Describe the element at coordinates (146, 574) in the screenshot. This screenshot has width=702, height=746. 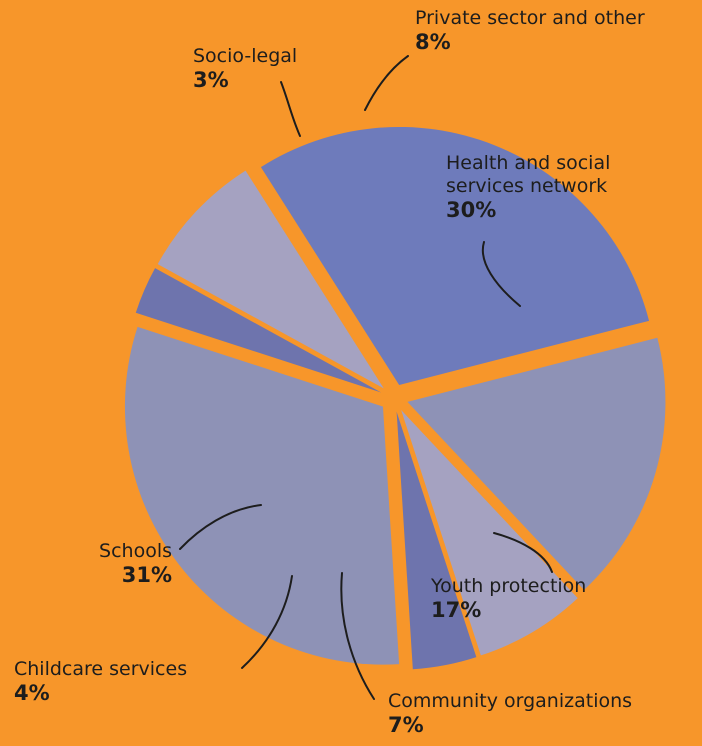
I see `label-schools-percent: 31%` at that location.